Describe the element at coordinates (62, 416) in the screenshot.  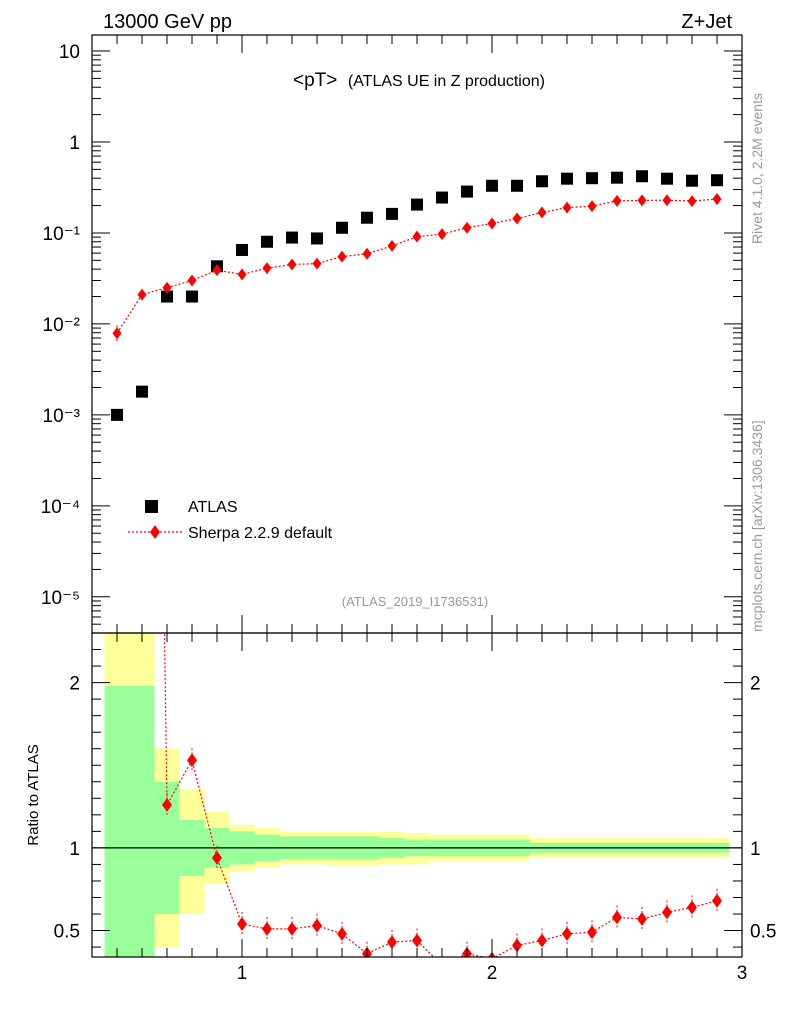
I see `main-ytick-label: 10⁻³` at that location.